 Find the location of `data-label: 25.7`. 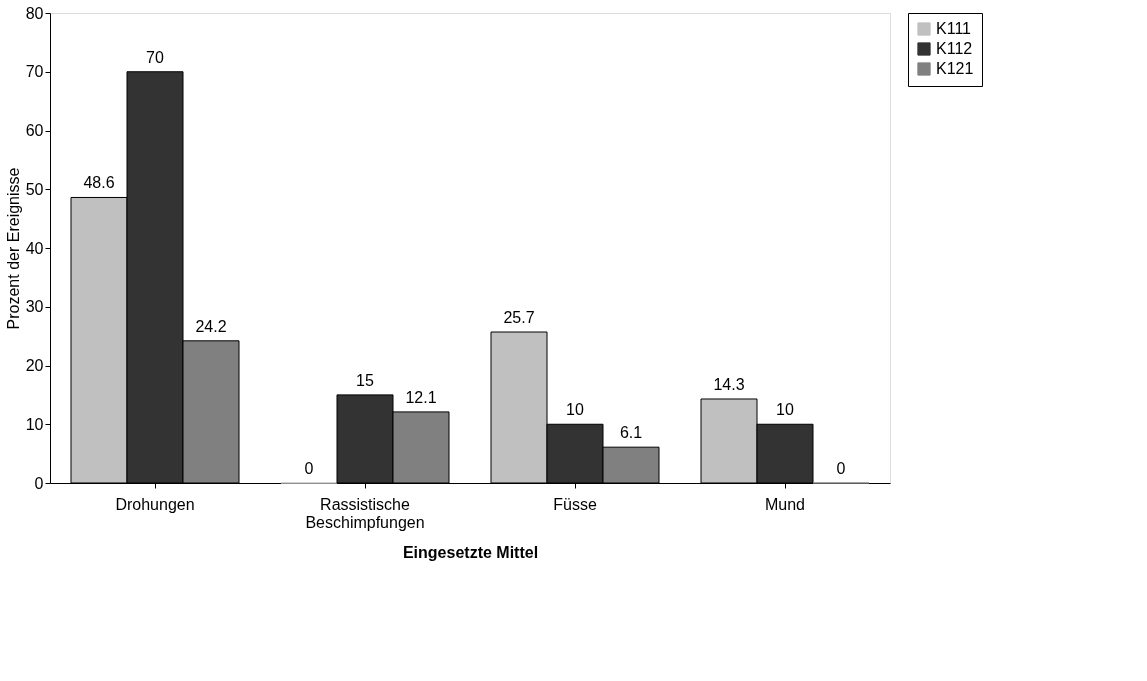

data-label: 25.7 is located at coordinates (519, 318).